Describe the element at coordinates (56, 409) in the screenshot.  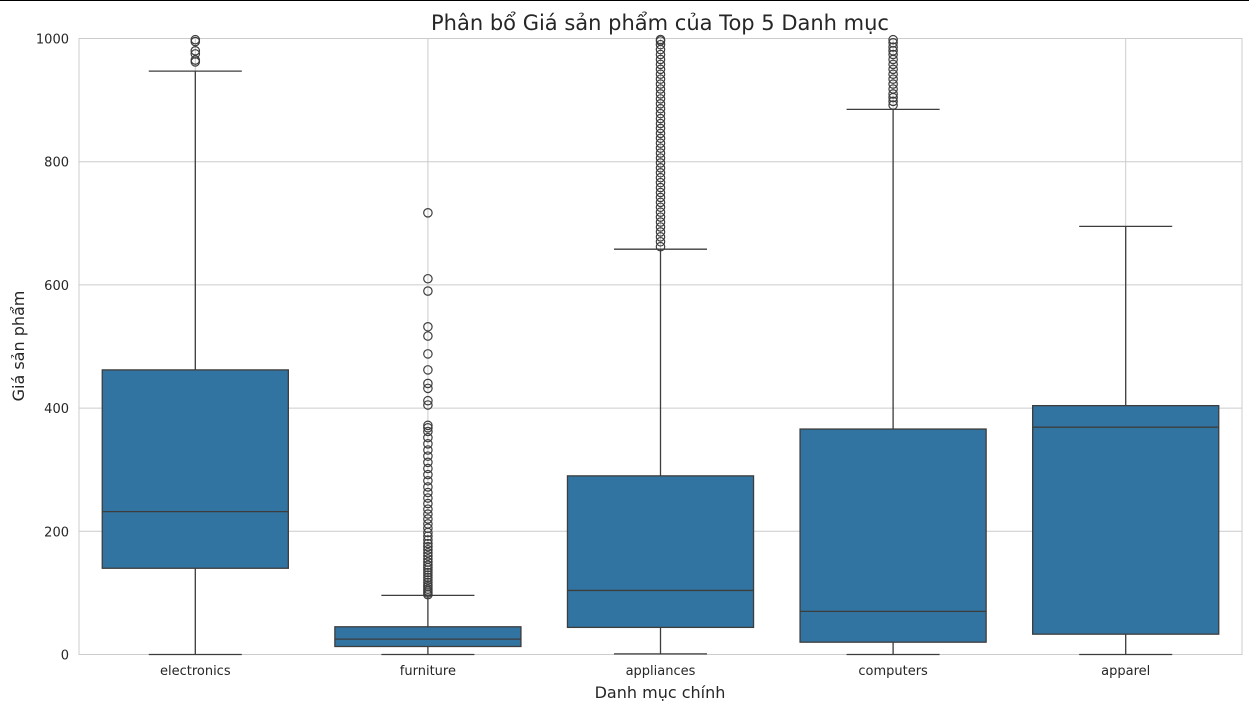
I see `y-tick-label: 400` at that location.